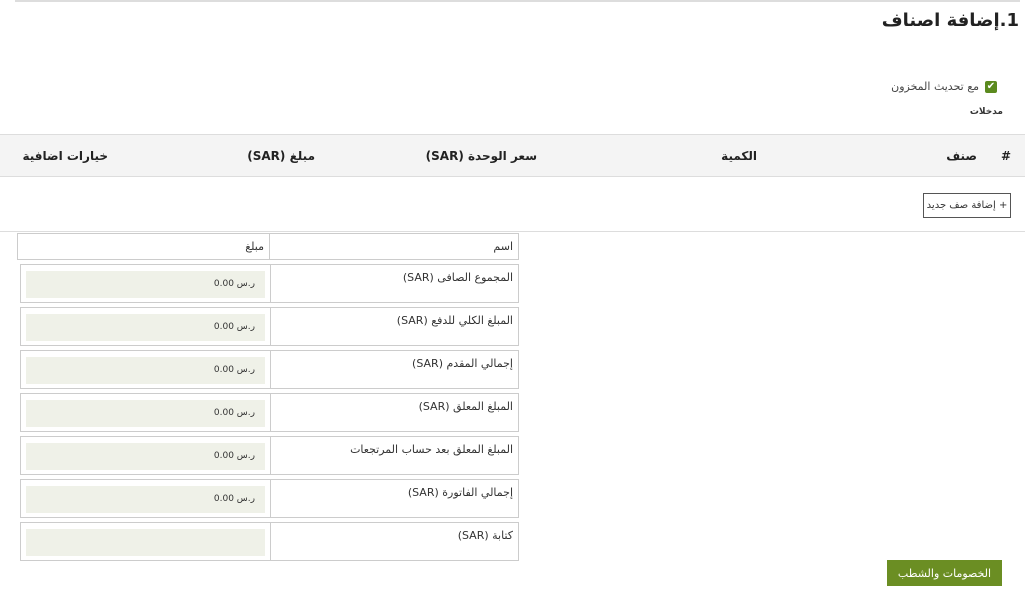  I want to click on row-name: كتابة (SAR), so click(394, 541).